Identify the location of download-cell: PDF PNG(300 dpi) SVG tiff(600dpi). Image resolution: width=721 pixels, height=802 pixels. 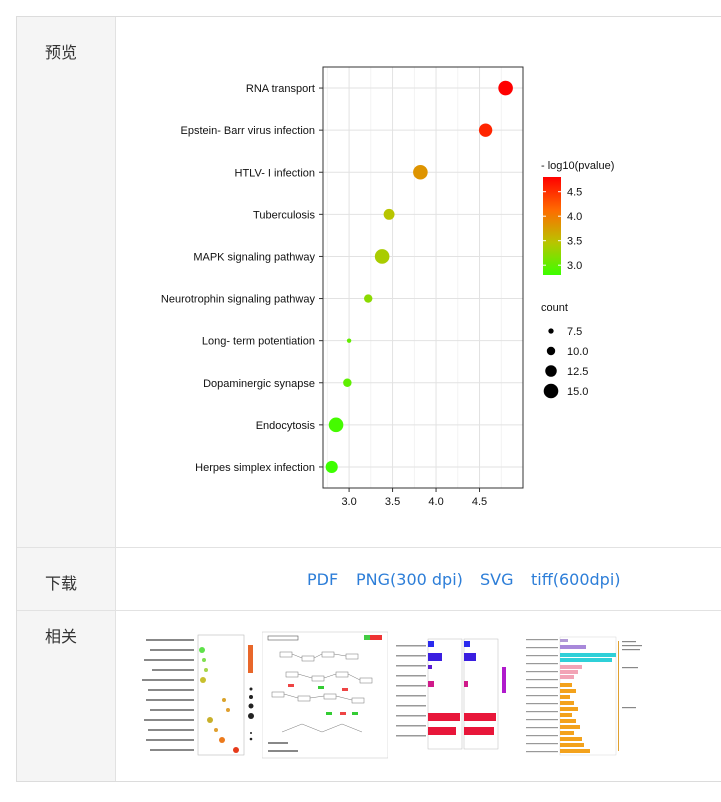
(418, 579).